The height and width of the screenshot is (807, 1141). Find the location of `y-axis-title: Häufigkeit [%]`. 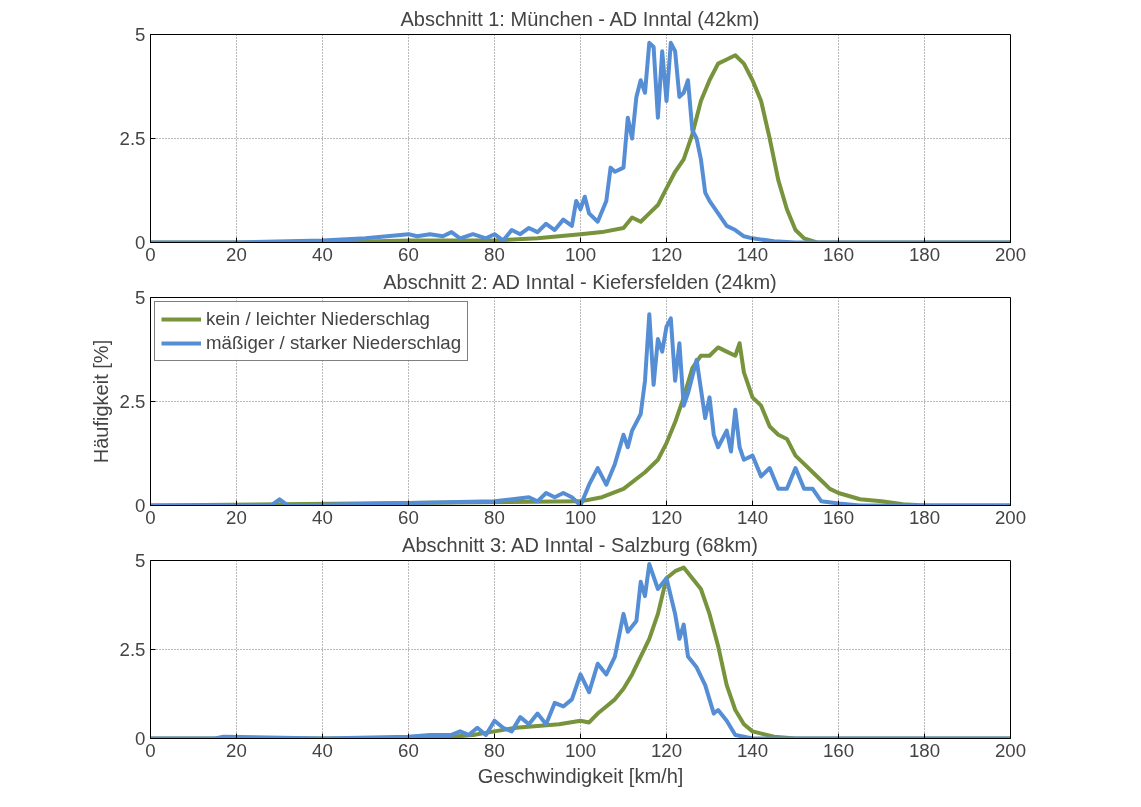

y-axis-title: Häufigkeit [%] is located at coordinates (100, 401).